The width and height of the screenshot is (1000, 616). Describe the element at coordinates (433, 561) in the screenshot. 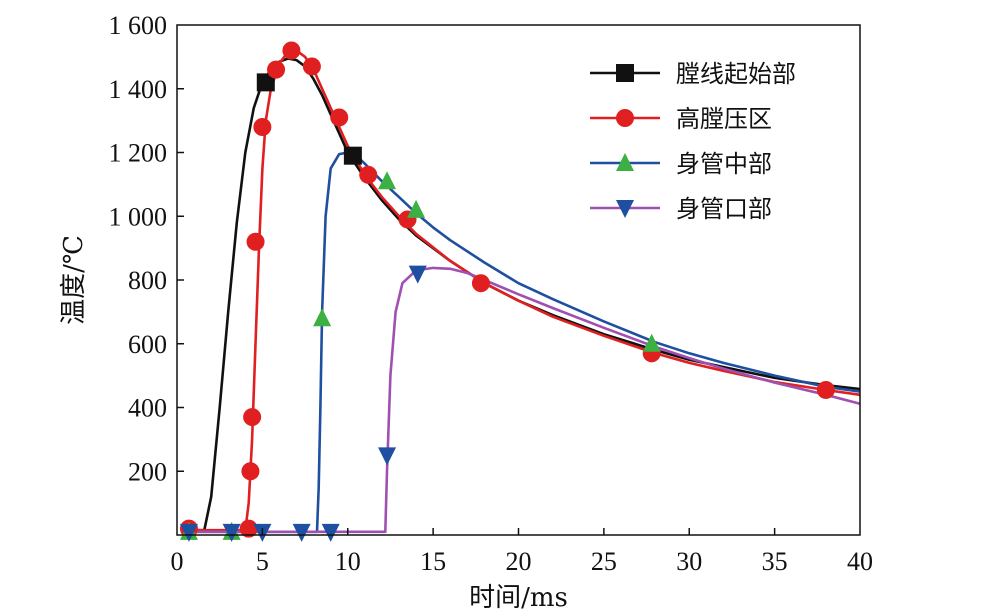

I see `x-tick-label: 15` at that location.